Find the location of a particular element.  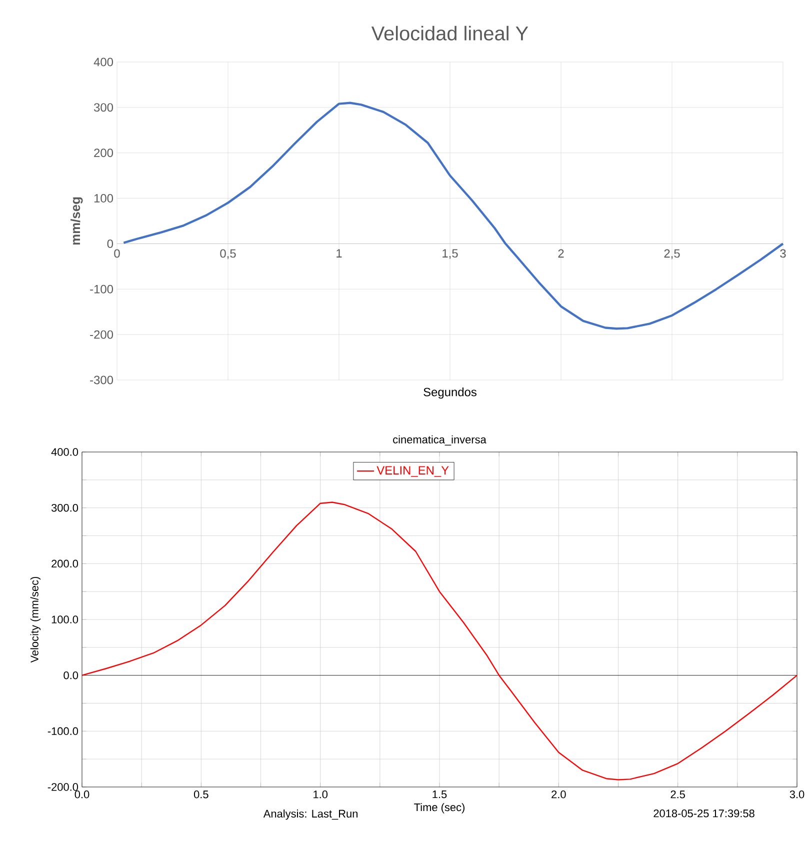

x-tick-label: 1,5 is located at coordinates (450, 254).